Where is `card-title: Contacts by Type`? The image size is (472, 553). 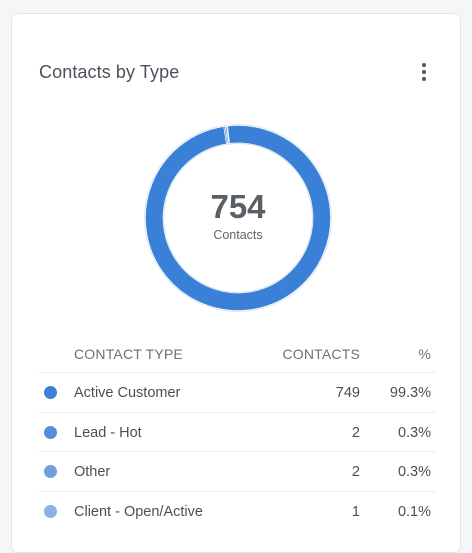
card-title: Contacts by Type is located at coordinates (109, 72).